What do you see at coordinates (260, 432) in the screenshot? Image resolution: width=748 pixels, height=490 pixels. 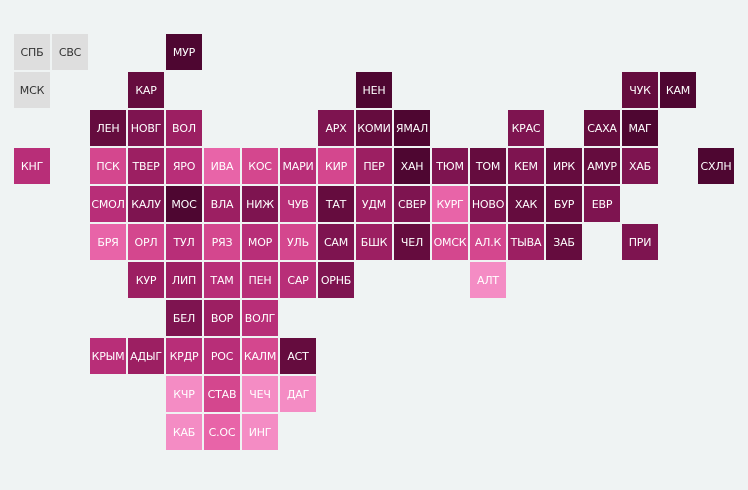 I see `region-tile: ИНГ` at bounding box center [260, 432].